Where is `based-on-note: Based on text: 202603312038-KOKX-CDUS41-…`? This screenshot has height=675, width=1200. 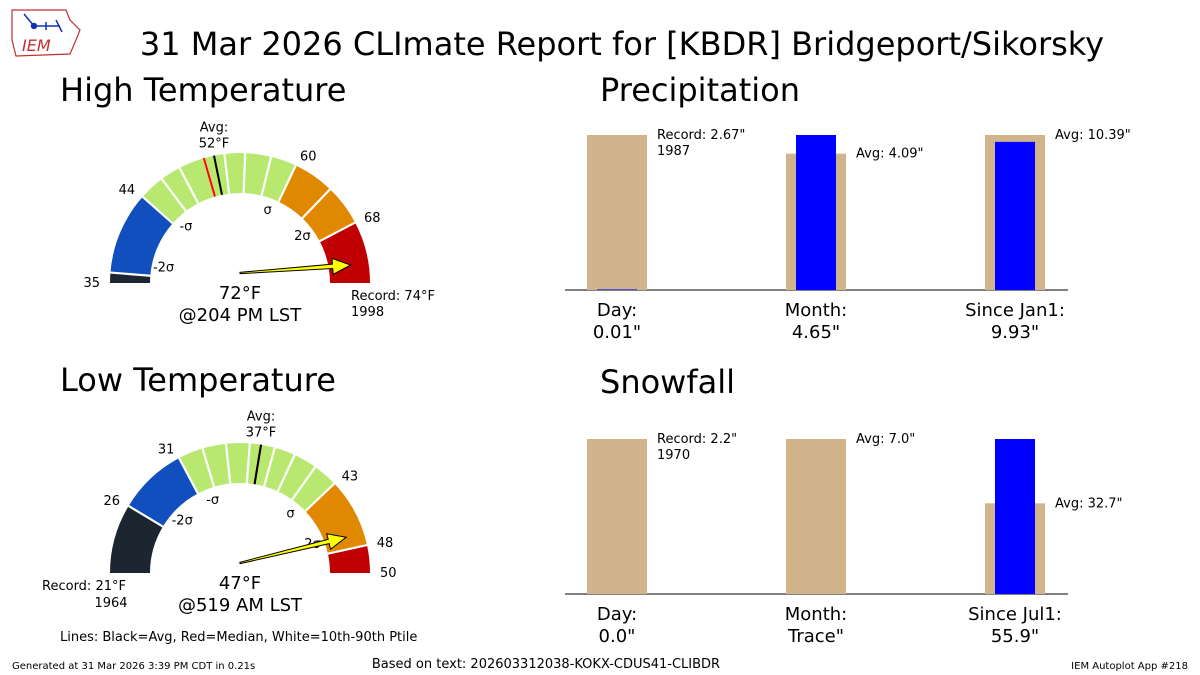 based-on-note: Based on text: 202603312038-KOKX-CDUS41-… is located at coordinates (546, 664).